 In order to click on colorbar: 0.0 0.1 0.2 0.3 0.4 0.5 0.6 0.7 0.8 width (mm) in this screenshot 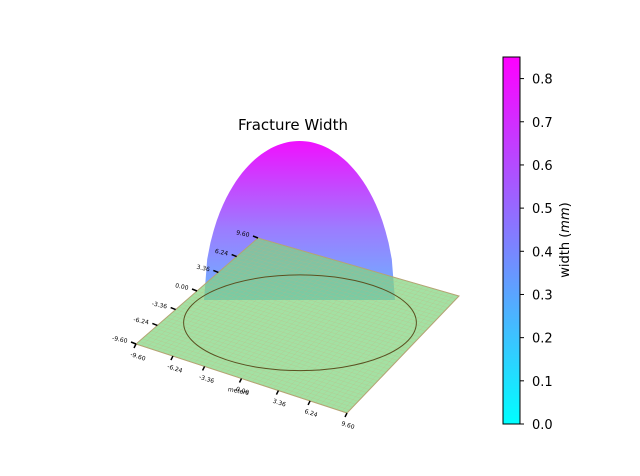, I will do `click(537, 244)`.